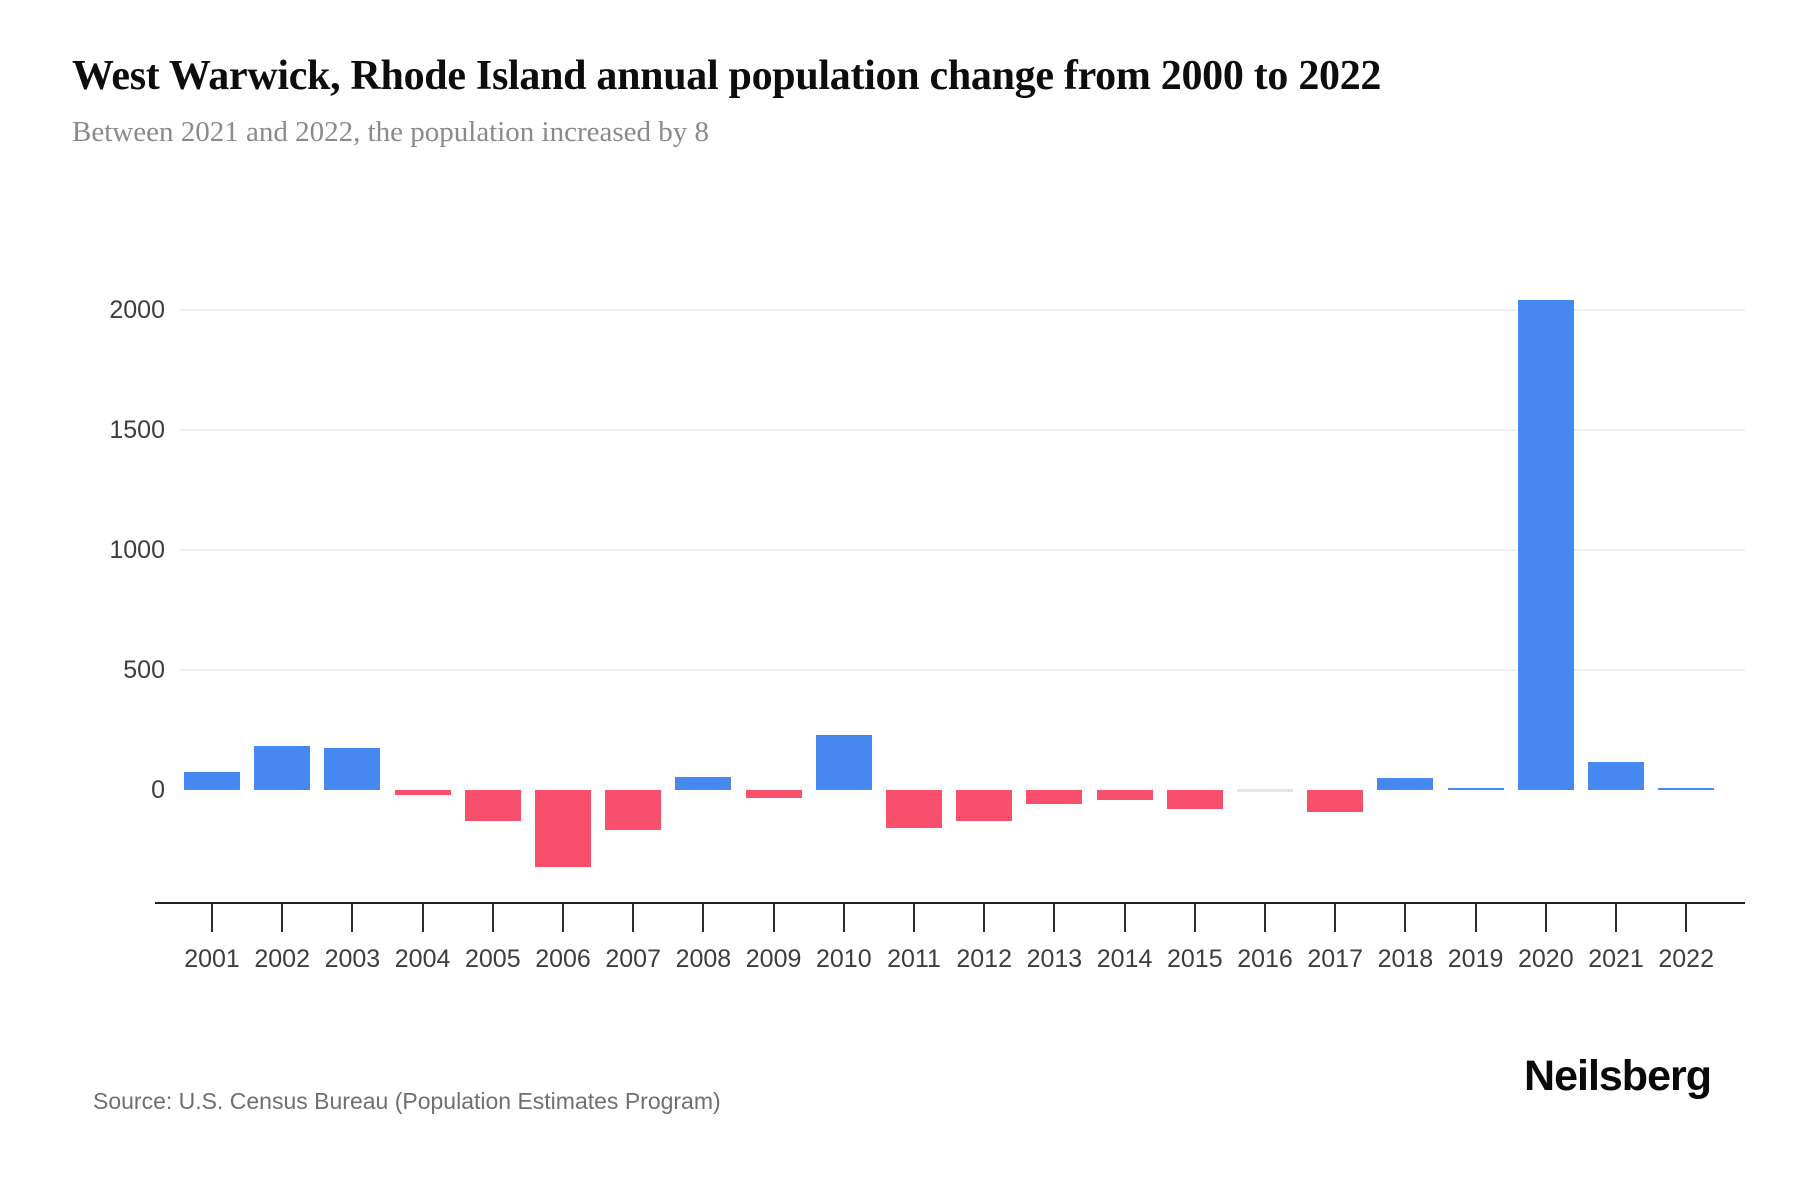 The height and width of the screenshot is (1200, 1800). I want to click on x-axis-label-2022: 2022, so click(1686, 959).